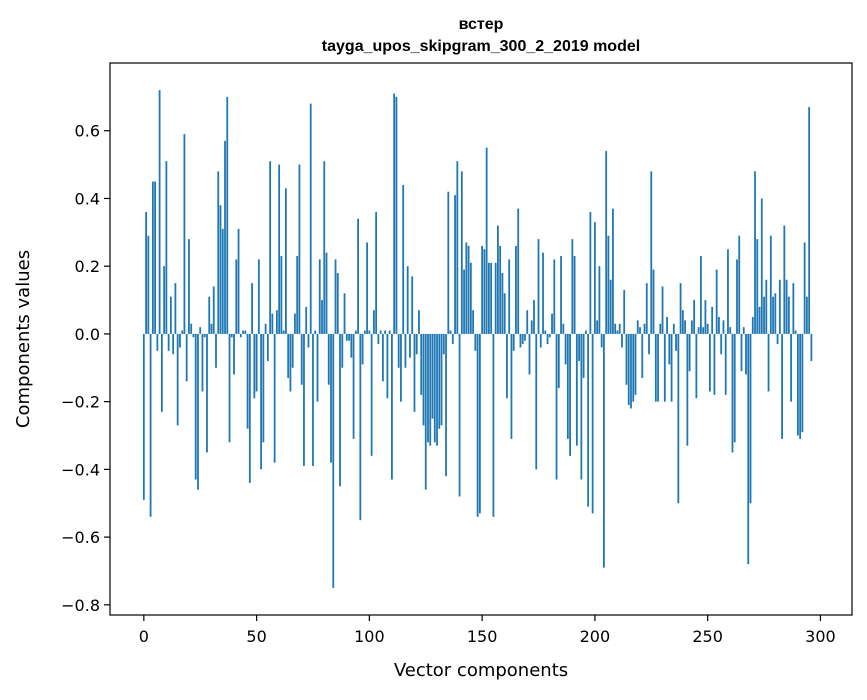  What do you see at coordinates (595, 636) in the screenshot?
I see `x-tick-label: 200` at bounding box center [595, 636].